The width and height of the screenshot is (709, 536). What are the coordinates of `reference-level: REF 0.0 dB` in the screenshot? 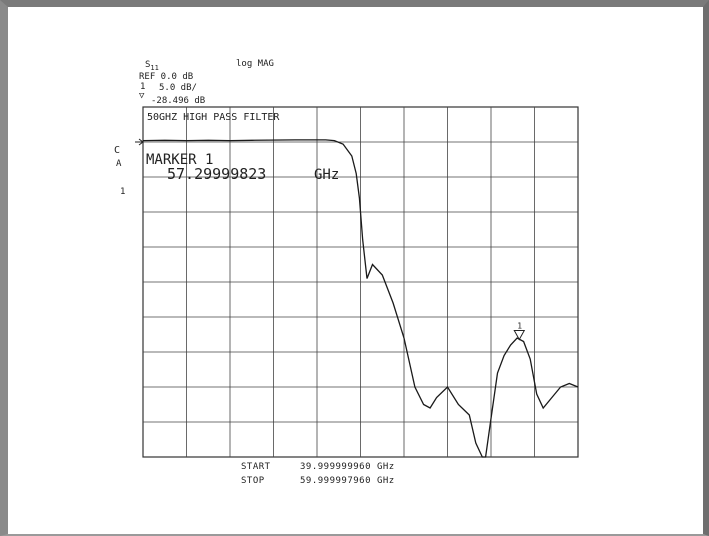 It's located at (166, 77).